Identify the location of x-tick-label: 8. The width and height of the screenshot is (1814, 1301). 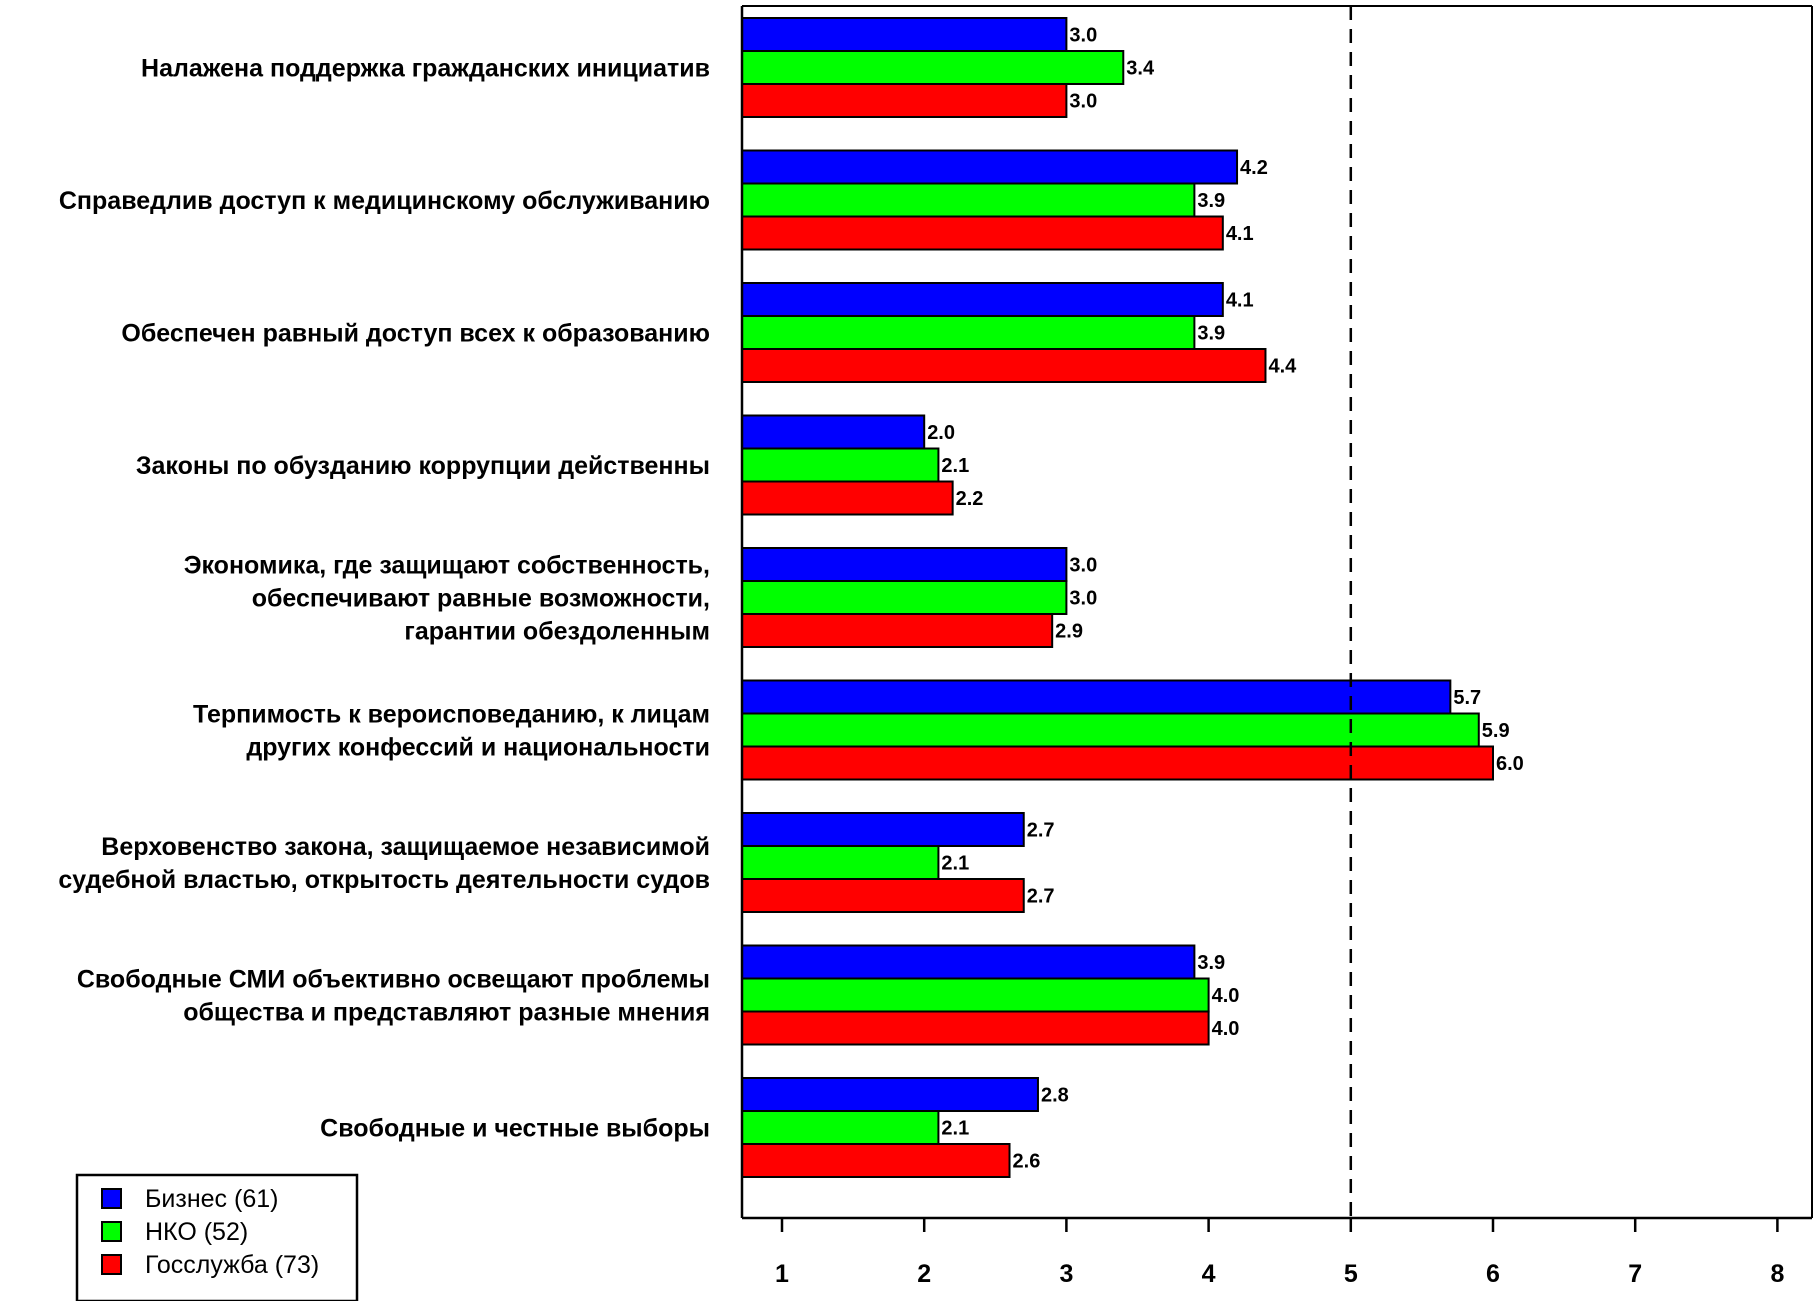
(1777, 1274).